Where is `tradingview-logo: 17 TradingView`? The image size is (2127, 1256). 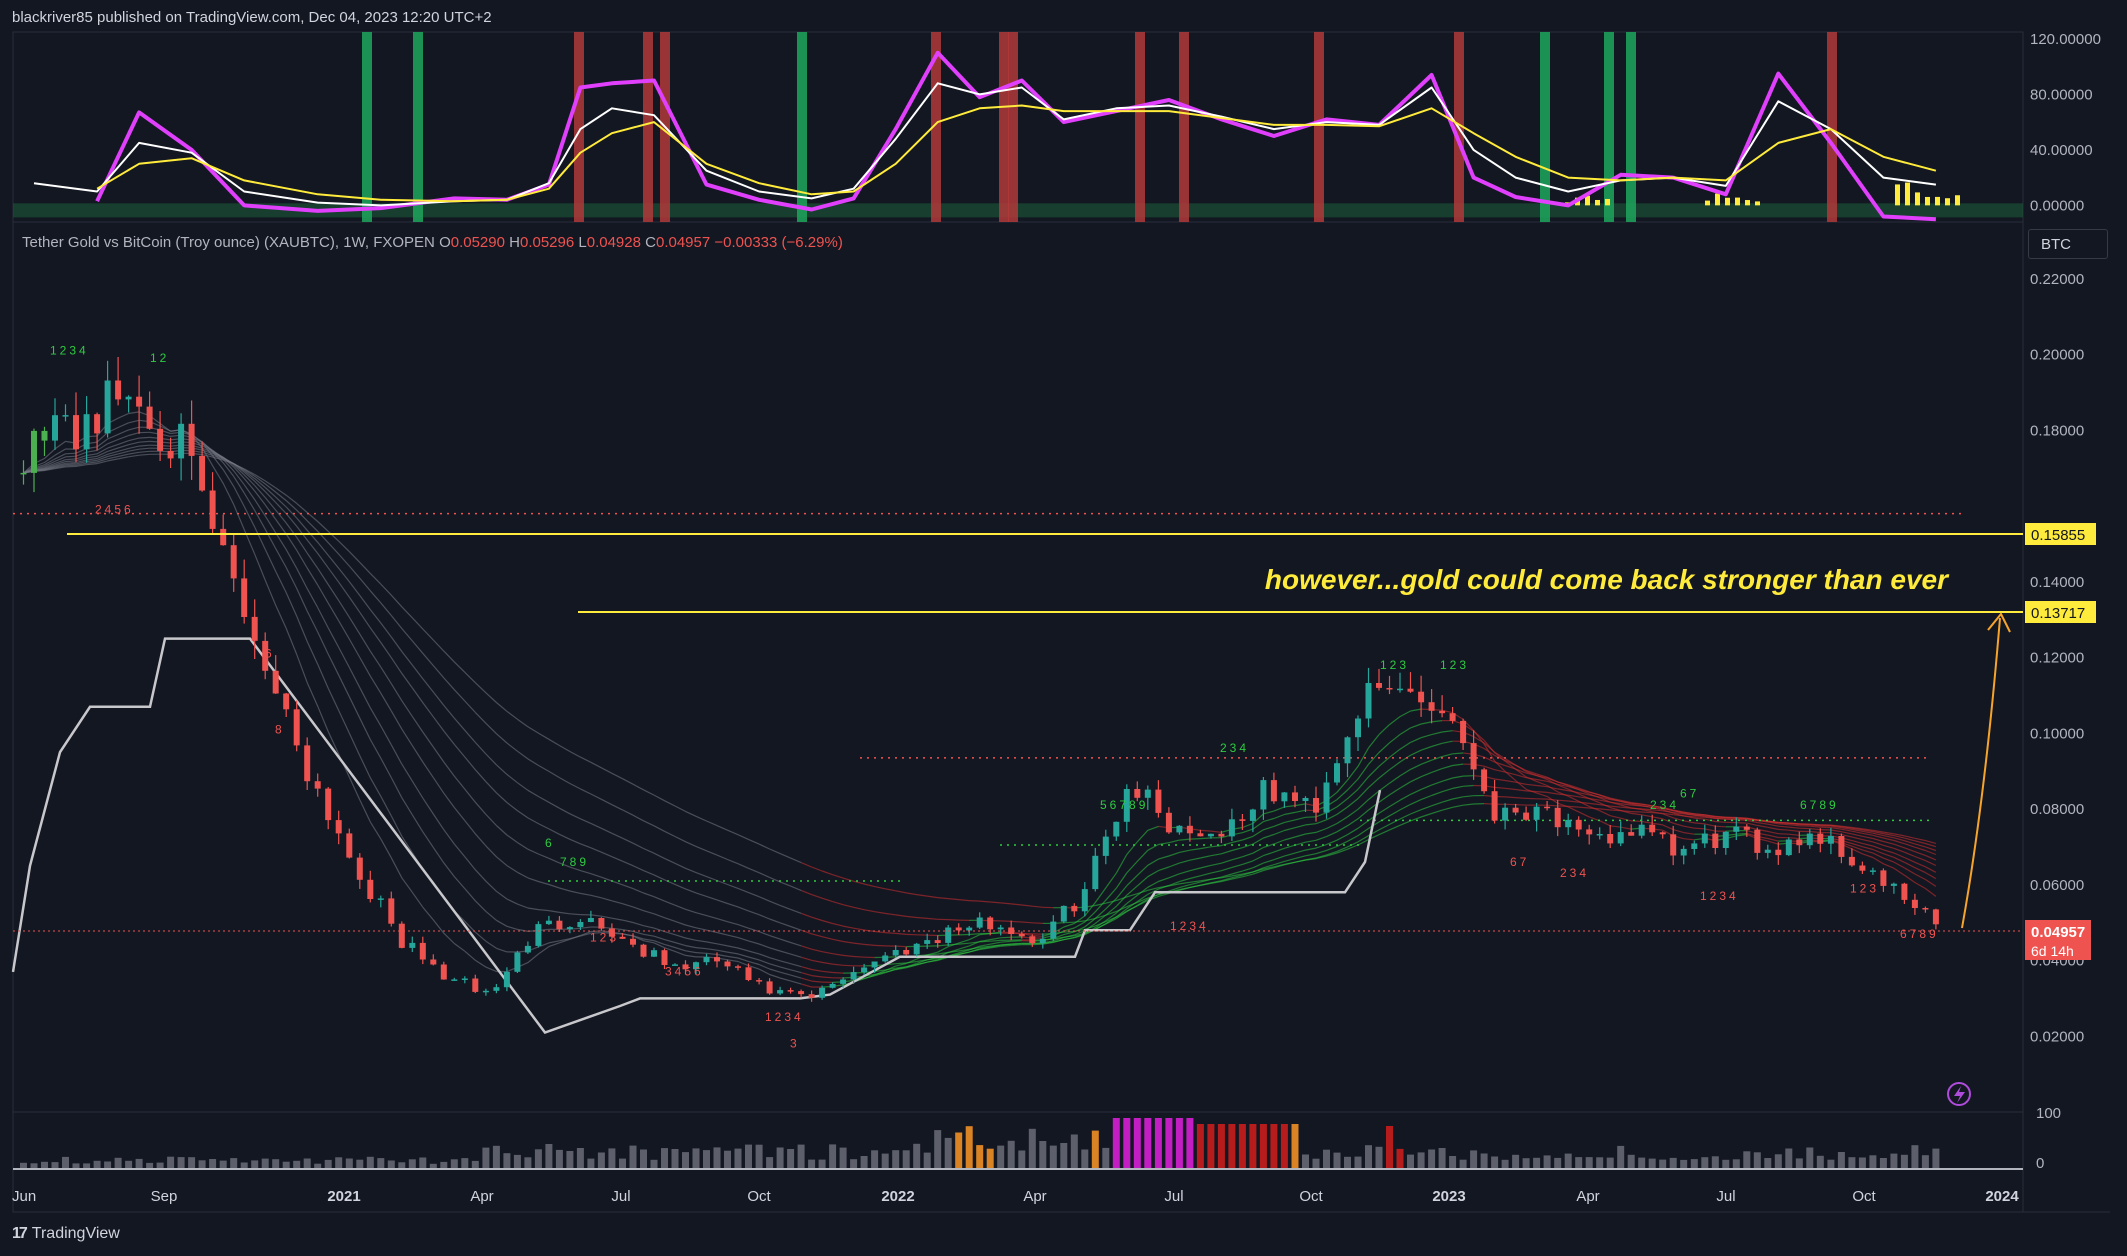 tradingview-logo: 17 TradingView is located at coordinates (66, 1234).